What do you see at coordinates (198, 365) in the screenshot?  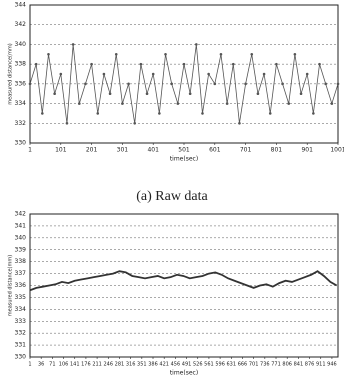 I see `x-tick-label: 526` at bounding box center [198, 365].